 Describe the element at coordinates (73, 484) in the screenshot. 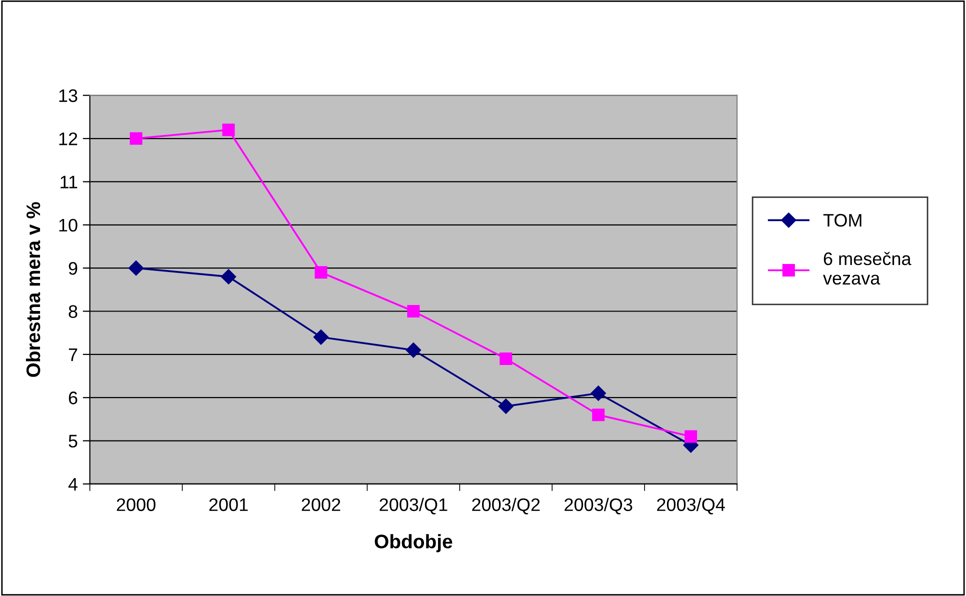

I see `y-tick-label: 4` at that location.